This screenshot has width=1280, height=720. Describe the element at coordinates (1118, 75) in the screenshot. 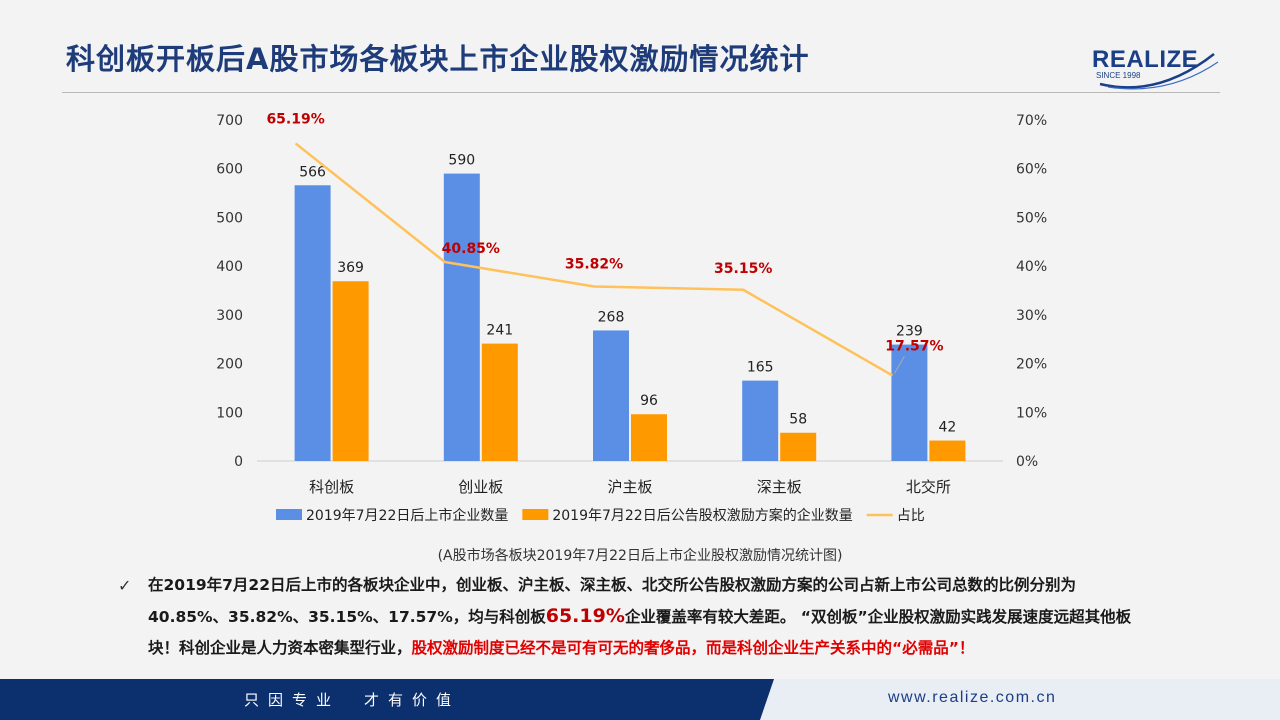

I see `logo-since: SINCE 1998` at that location.